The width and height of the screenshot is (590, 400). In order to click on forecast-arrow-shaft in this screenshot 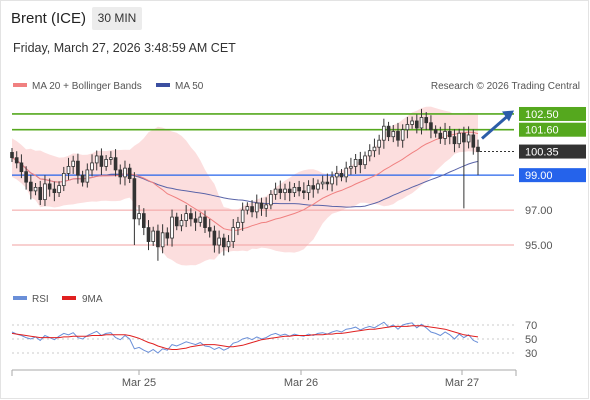, I will do `click(494, 127)`.